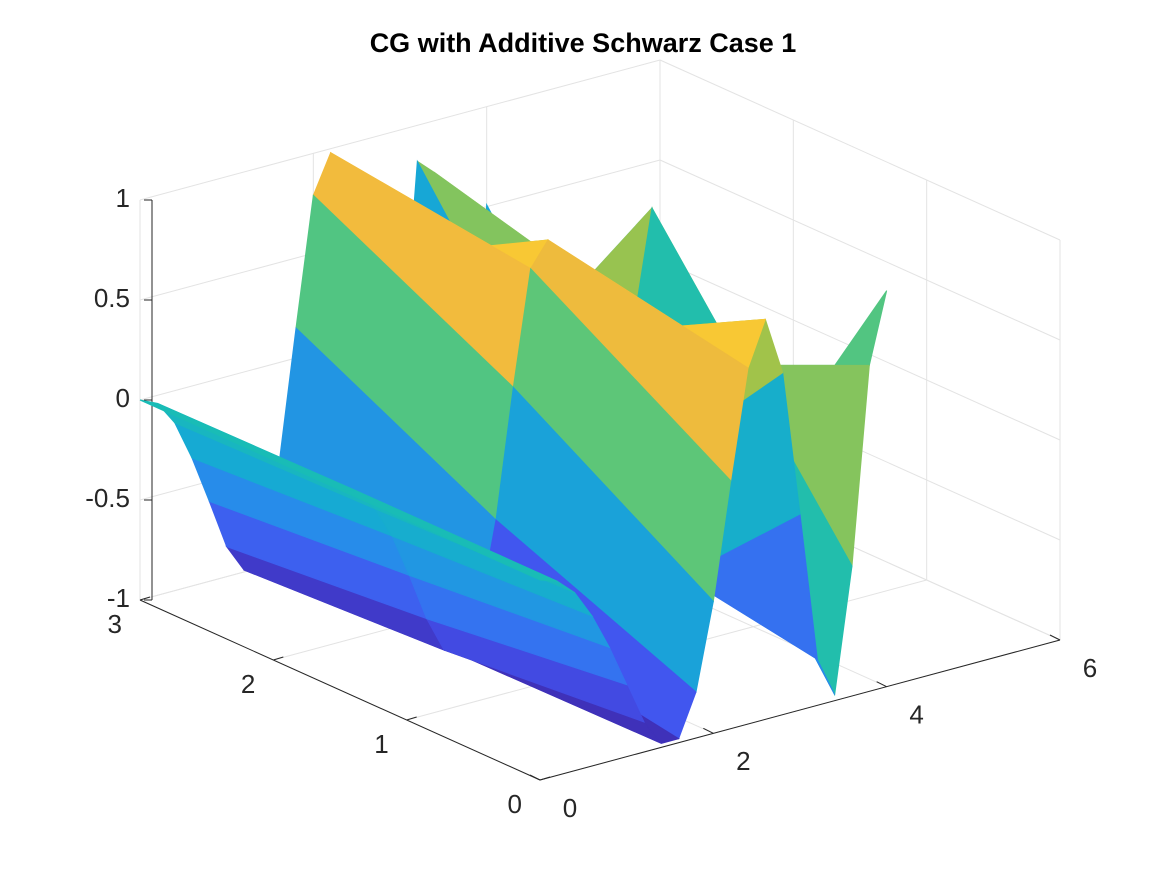 The height and width of the screenshot is (875, 1167). What do you see at coordinates (916, 715) in the screenshot?
I see `x-tick-label: 4` at bounding box center [916, 715].